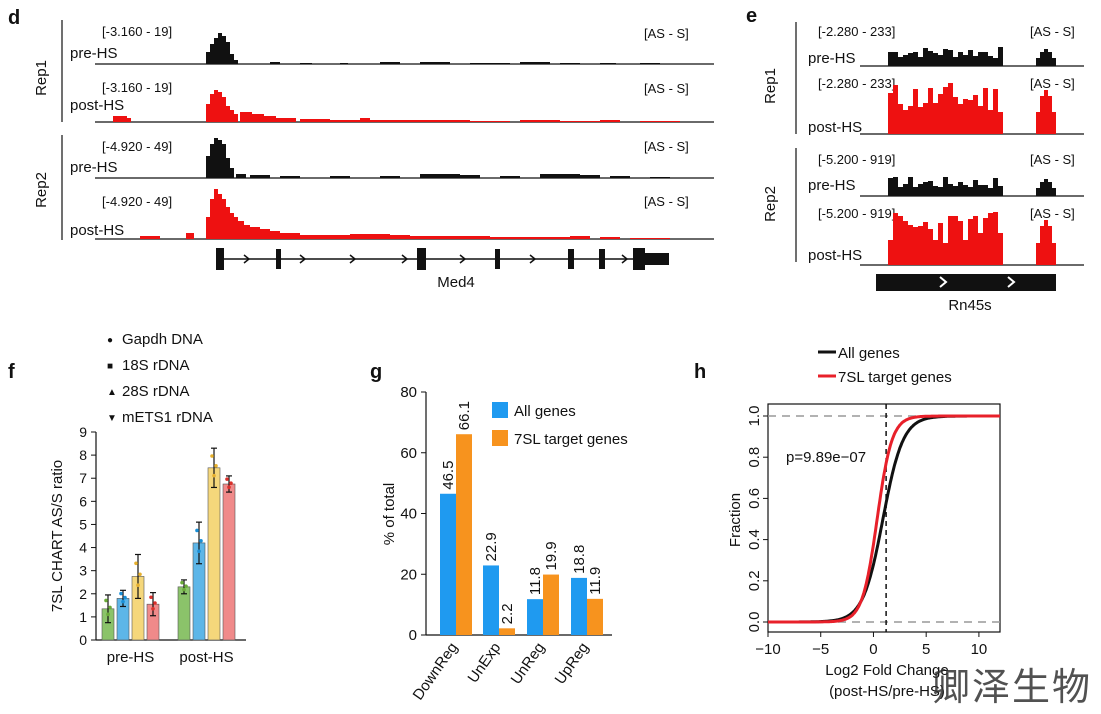 This screenshot has height=714, width=1101. What do you see at coordinates (754, 498) in the screenshot?
I see `y-tick-label: 0.6` at bounding box center [754, 498].